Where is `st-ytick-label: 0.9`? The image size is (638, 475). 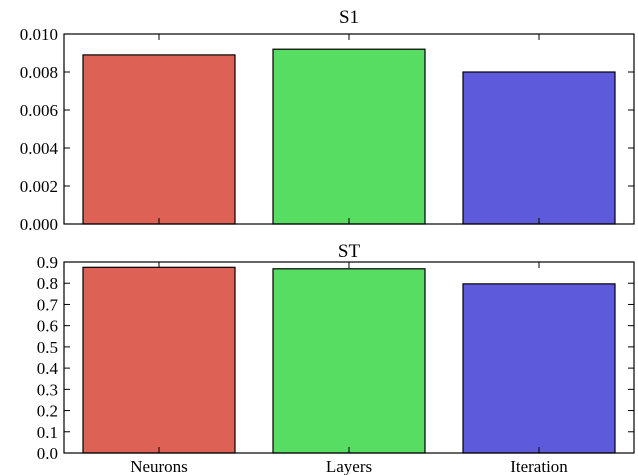 st-ytick-label: 0.9 is located at coordinates (47, 262).